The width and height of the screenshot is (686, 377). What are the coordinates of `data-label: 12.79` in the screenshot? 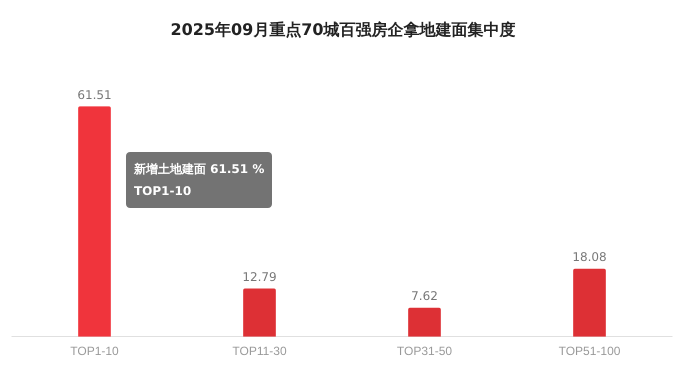 It's located at (259, 277).